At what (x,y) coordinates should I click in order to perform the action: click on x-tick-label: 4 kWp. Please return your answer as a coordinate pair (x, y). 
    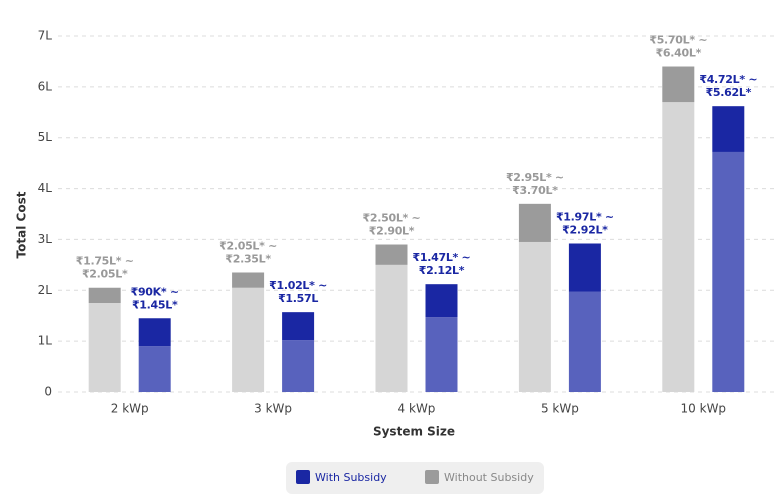
    Looking at the image, I should click on (417, 409).